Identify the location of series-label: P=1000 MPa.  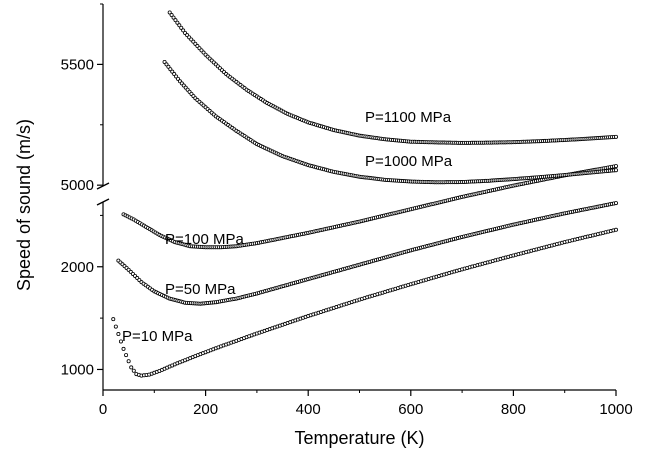
(409, 161).